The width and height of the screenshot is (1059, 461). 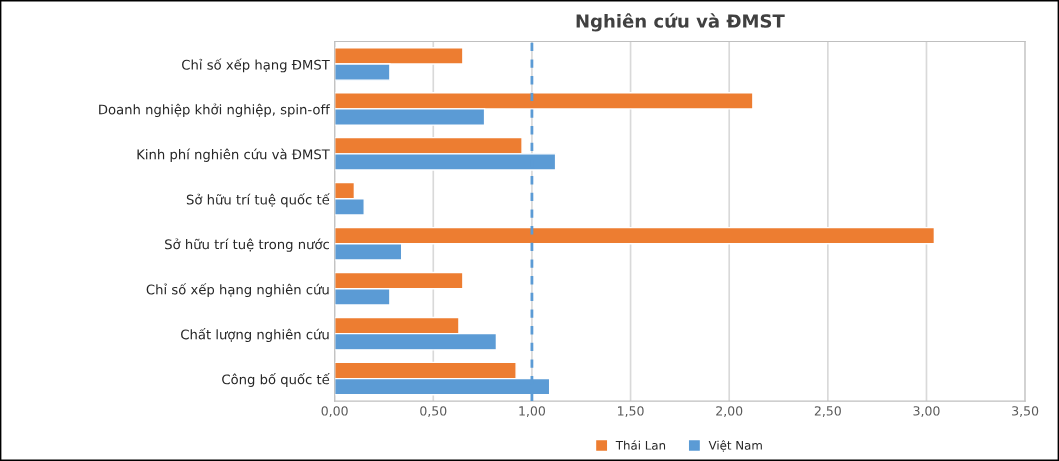 I want to click on y-tick-label: Sở hữu trí tuệ trong nước, so click(x=247, y=245).